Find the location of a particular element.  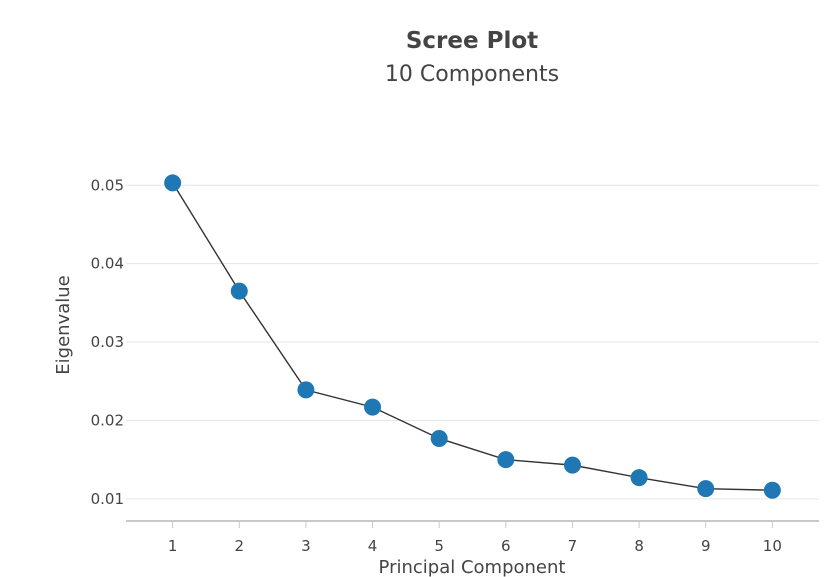

y-tick-label: 0.03 is located at coordinates (107, 342).